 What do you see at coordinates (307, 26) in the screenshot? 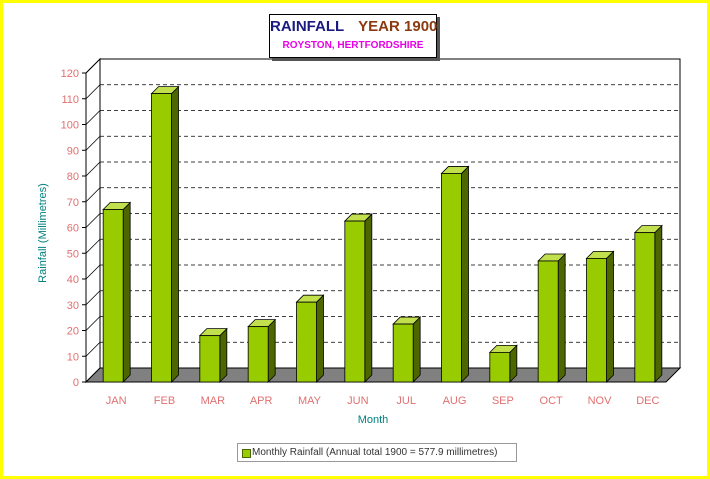
I see `chart-title-main: RAINFALL` at bounding box center [307, 26].